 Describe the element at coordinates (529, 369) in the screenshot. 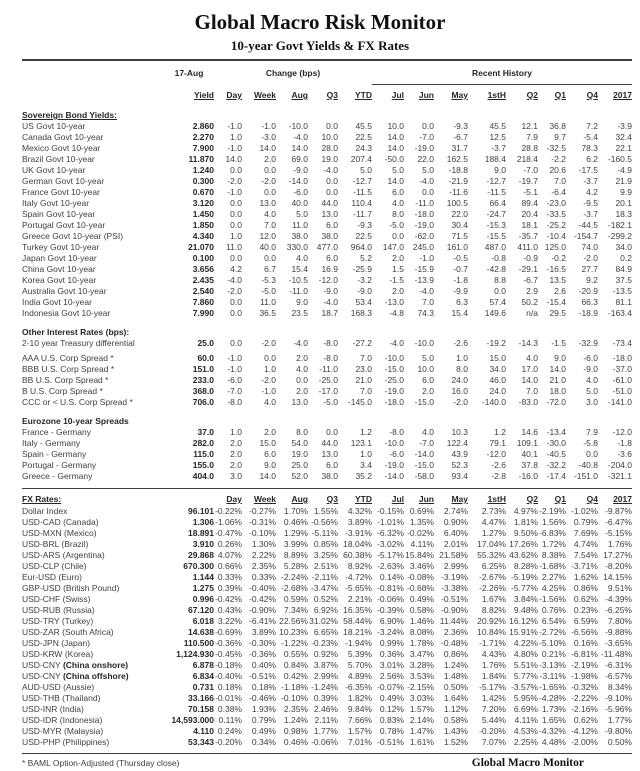

I see `cell: 17.0` at that location.